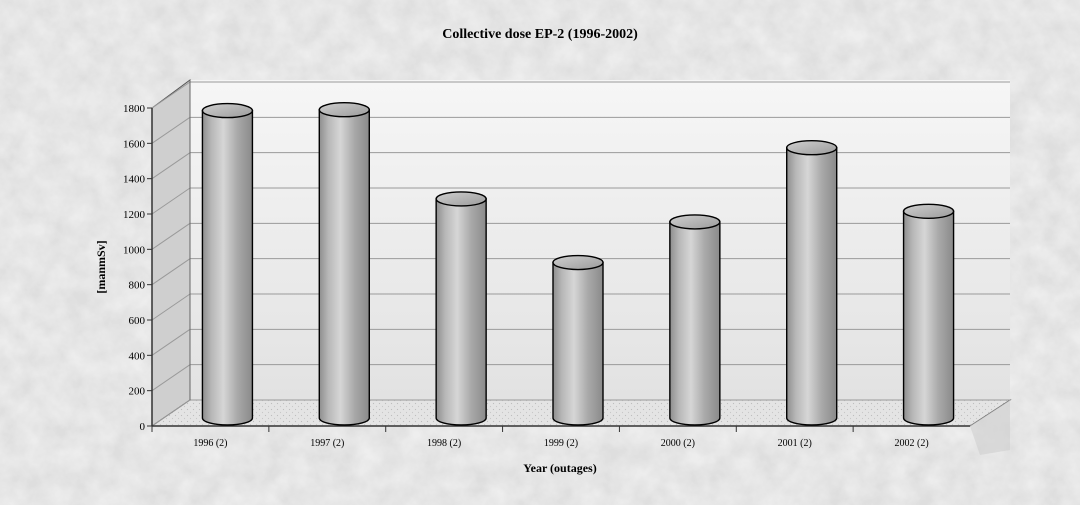 This screenshot has width=1080, height=505. I want to click on x-tick-label: 2000 (2), so click(678, 443).